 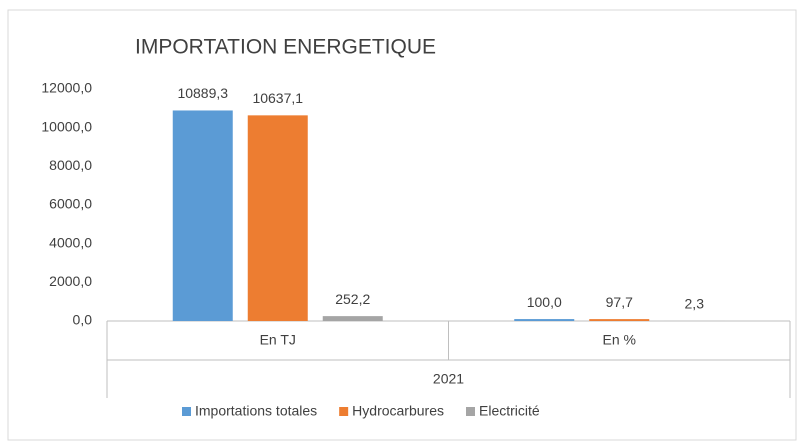 I want to click on legend-label: Electricité, so click(x=509, y=411).